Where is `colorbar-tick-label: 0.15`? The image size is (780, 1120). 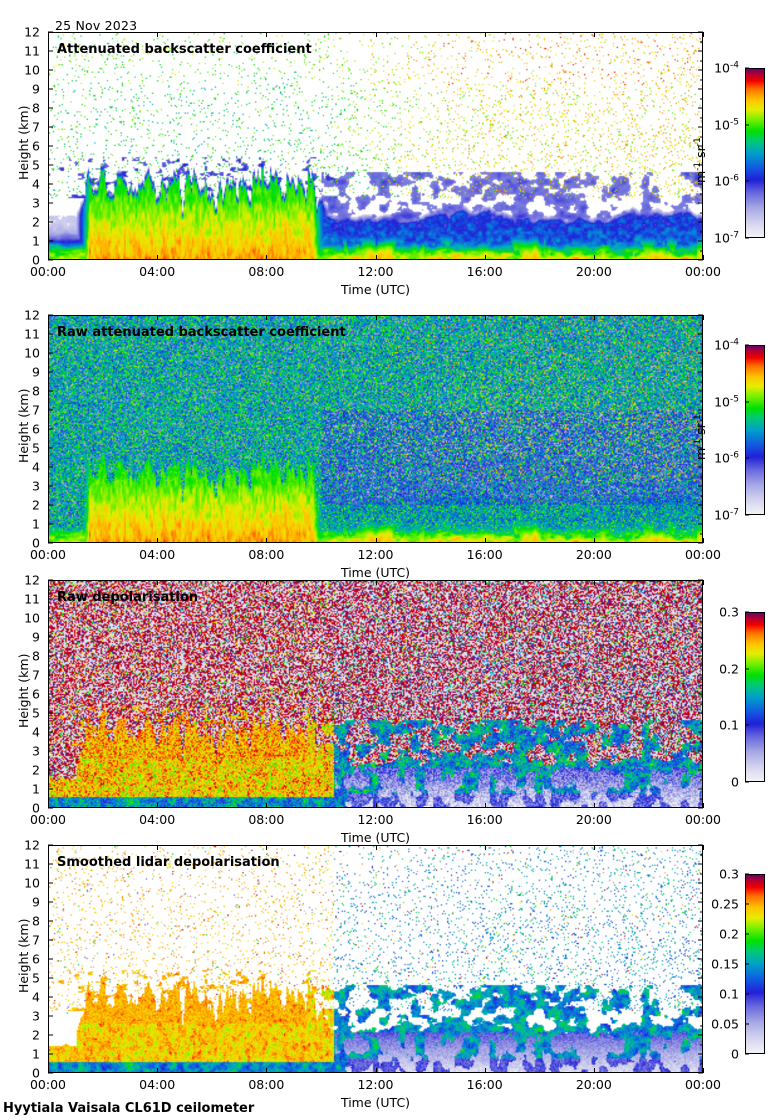
colorbar-tick-label: 0.15 is located at coordinates (725, 964).